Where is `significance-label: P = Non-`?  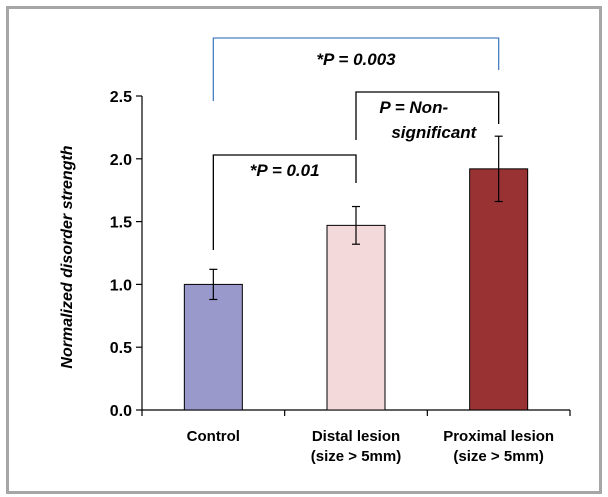 significance-label: P = Non- is located at coordinates (413, 107).